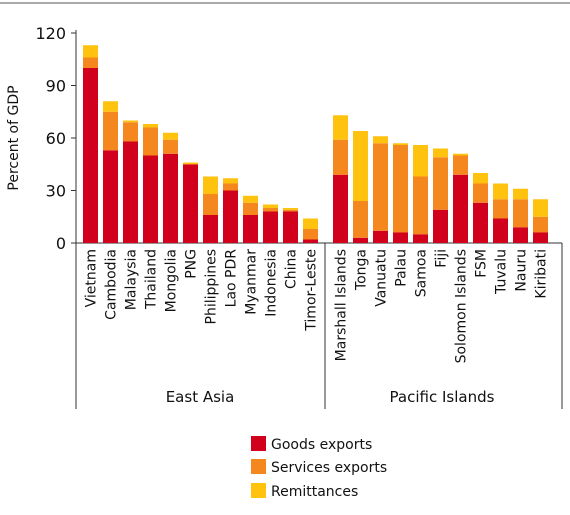 The image size is (570, 515). Describe the element at coordinates (460, 165) in the screenshot. I see `bar-segment-services-exports-solomon-islands` at that location.